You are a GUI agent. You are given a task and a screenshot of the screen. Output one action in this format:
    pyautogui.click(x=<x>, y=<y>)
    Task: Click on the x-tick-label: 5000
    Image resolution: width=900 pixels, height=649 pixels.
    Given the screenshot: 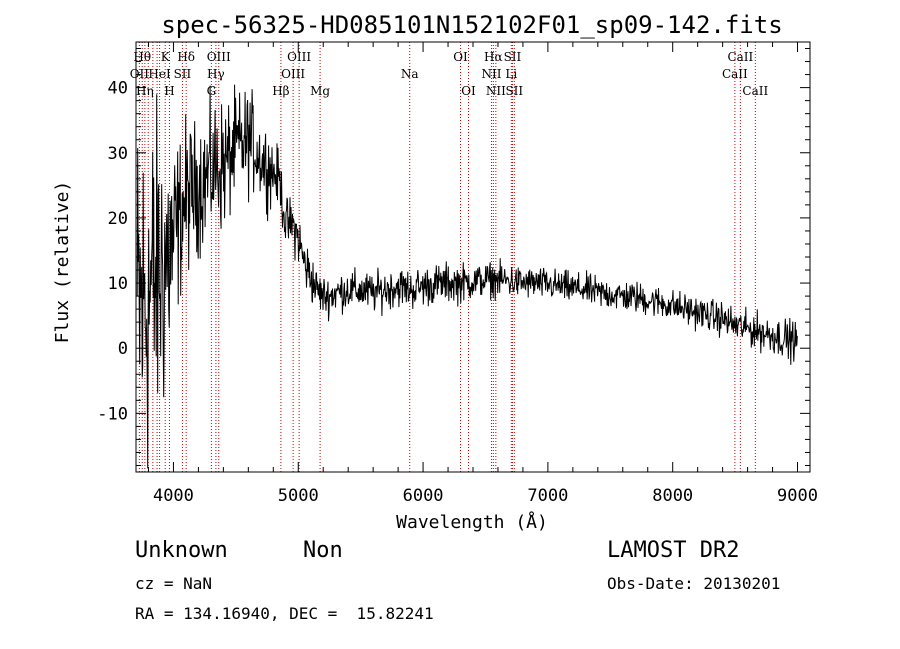 What is the action you would take?
    pyautogui.click(x=298, y=496)
    